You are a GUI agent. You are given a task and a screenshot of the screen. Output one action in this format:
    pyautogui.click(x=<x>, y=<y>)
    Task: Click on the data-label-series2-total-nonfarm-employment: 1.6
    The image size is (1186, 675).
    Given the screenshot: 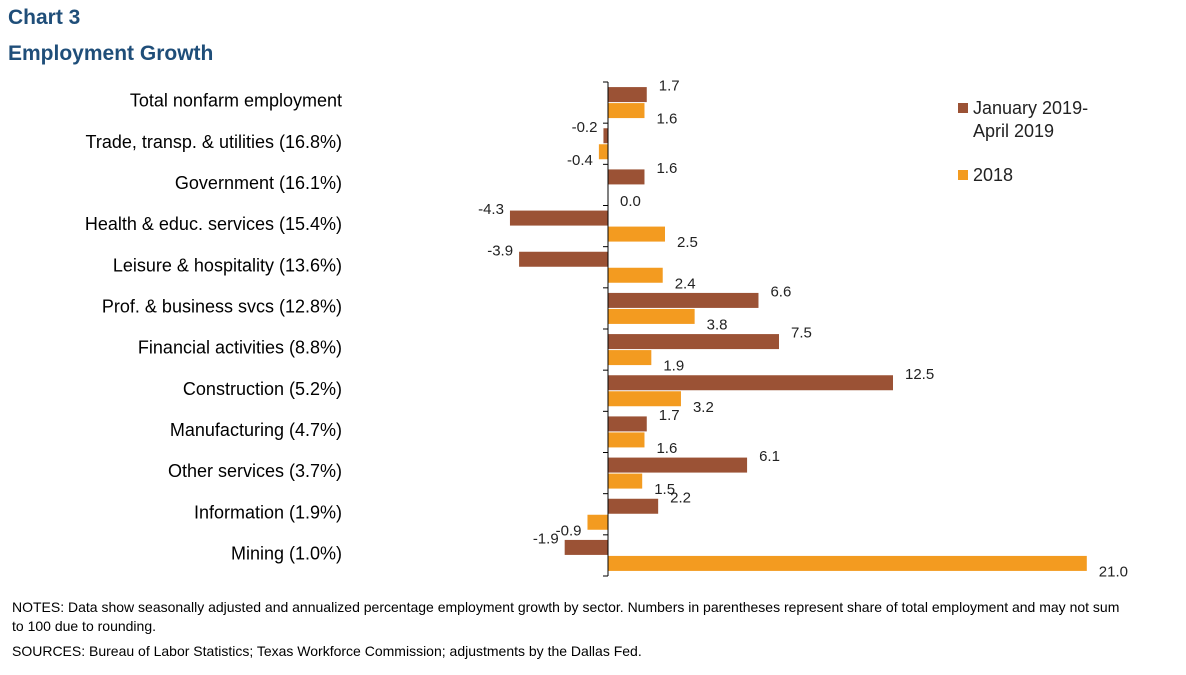 What is the action you would take?
    pyautogui.click(x=666, y=119)
    